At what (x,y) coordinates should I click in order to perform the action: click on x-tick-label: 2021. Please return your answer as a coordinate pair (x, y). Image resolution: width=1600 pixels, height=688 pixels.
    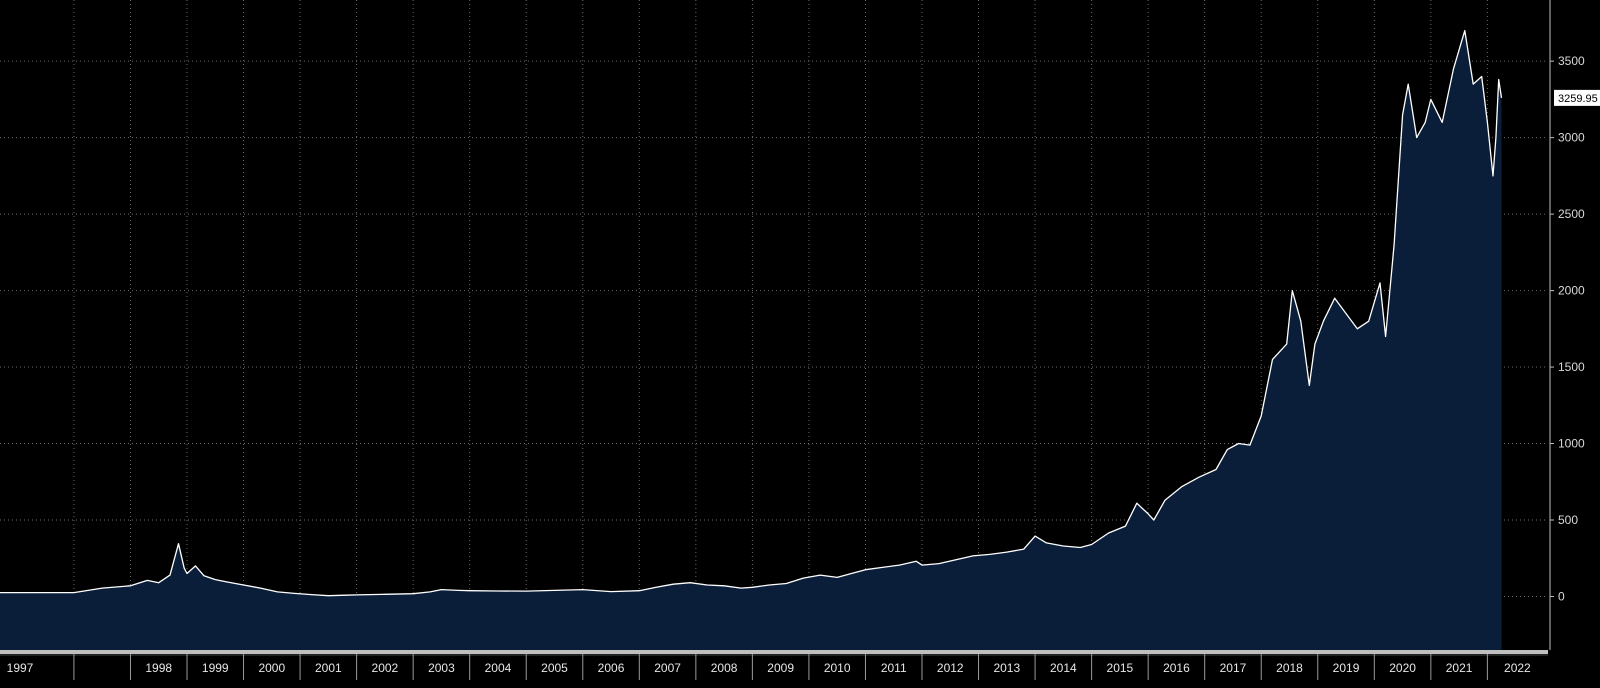
    Looking at the image, I should click on (1459, 668).